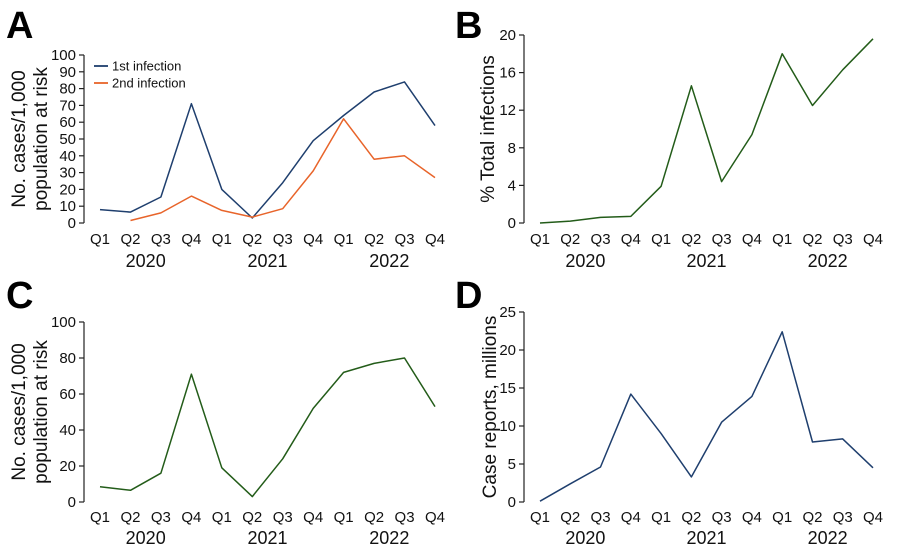  What do you see at coordinates (507, 388) in the screenshot?
I see `panel-d-y-tick-label: 15` at bounding box center [507, 388].